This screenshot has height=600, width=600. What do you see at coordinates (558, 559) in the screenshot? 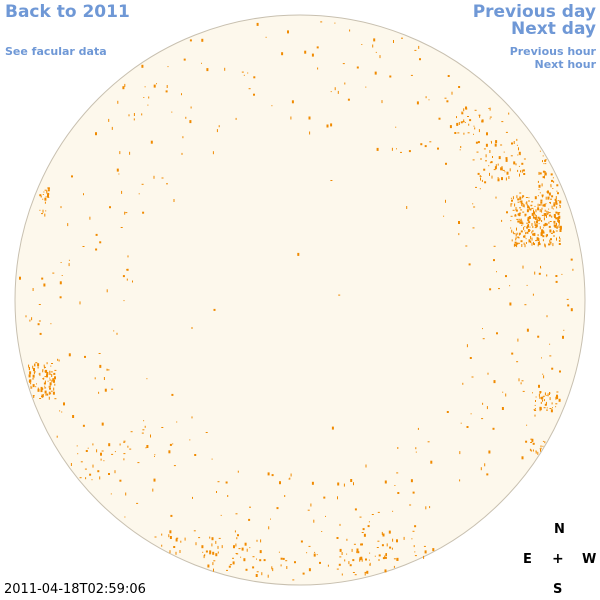
I see `compass-center-marker: +` at bounding box center [558, 559].